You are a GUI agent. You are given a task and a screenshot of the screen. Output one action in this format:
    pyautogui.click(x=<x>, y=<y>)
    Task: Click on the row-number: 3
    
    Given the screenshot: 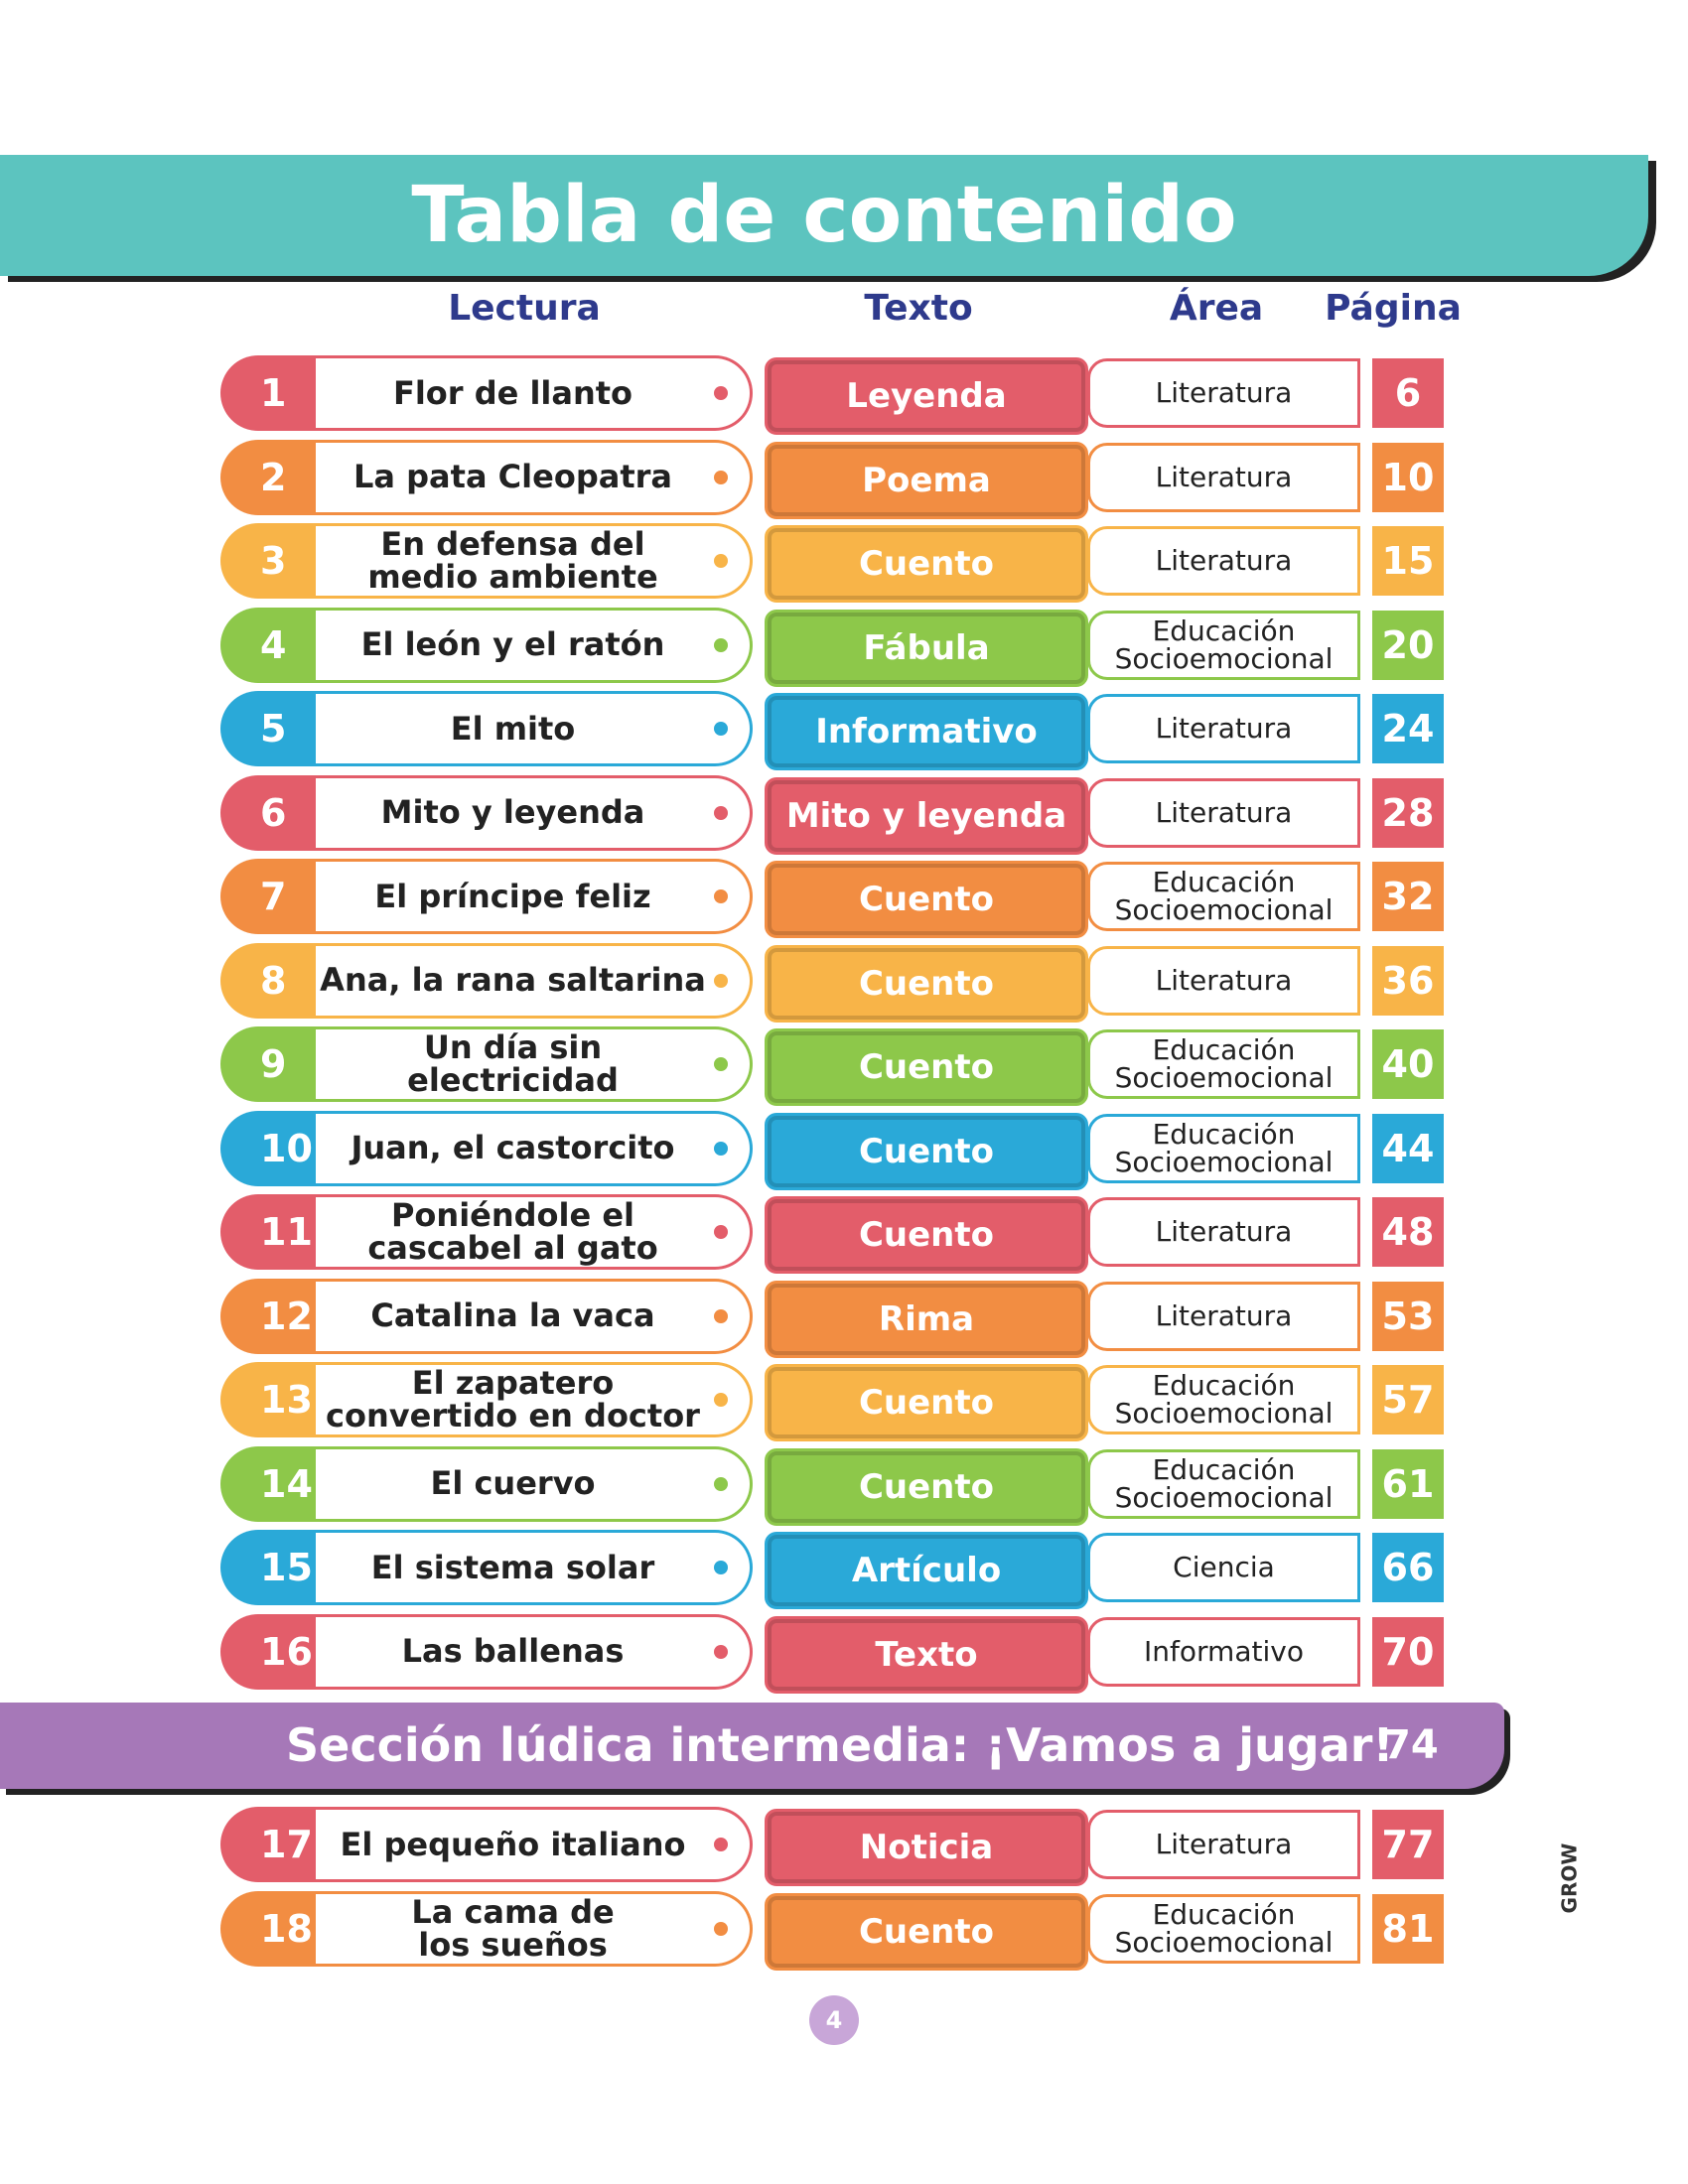 What is the action you would take?
    pyautogui.click(x=275, y=561)
    